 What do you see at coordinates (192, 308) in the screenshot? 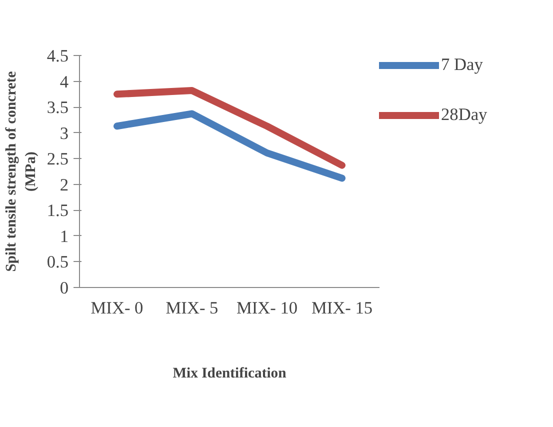
I see `x-tick-label: MIX- 5` at bounding box center [192, 308].